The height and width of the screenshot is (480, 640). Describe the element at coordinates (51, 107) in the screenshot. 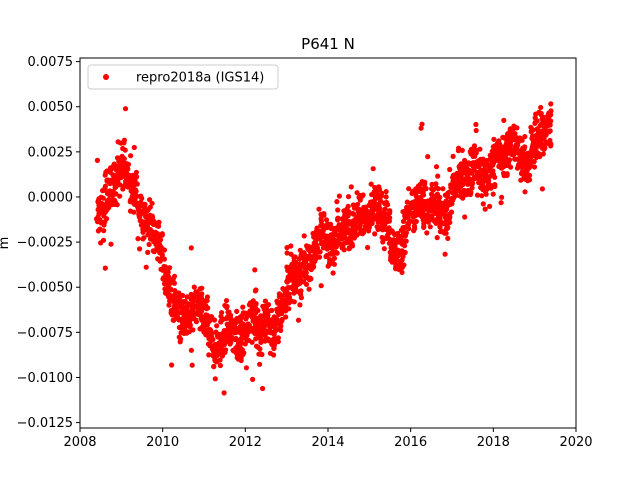

I see `y-tick-label: 0.0050` at that location.